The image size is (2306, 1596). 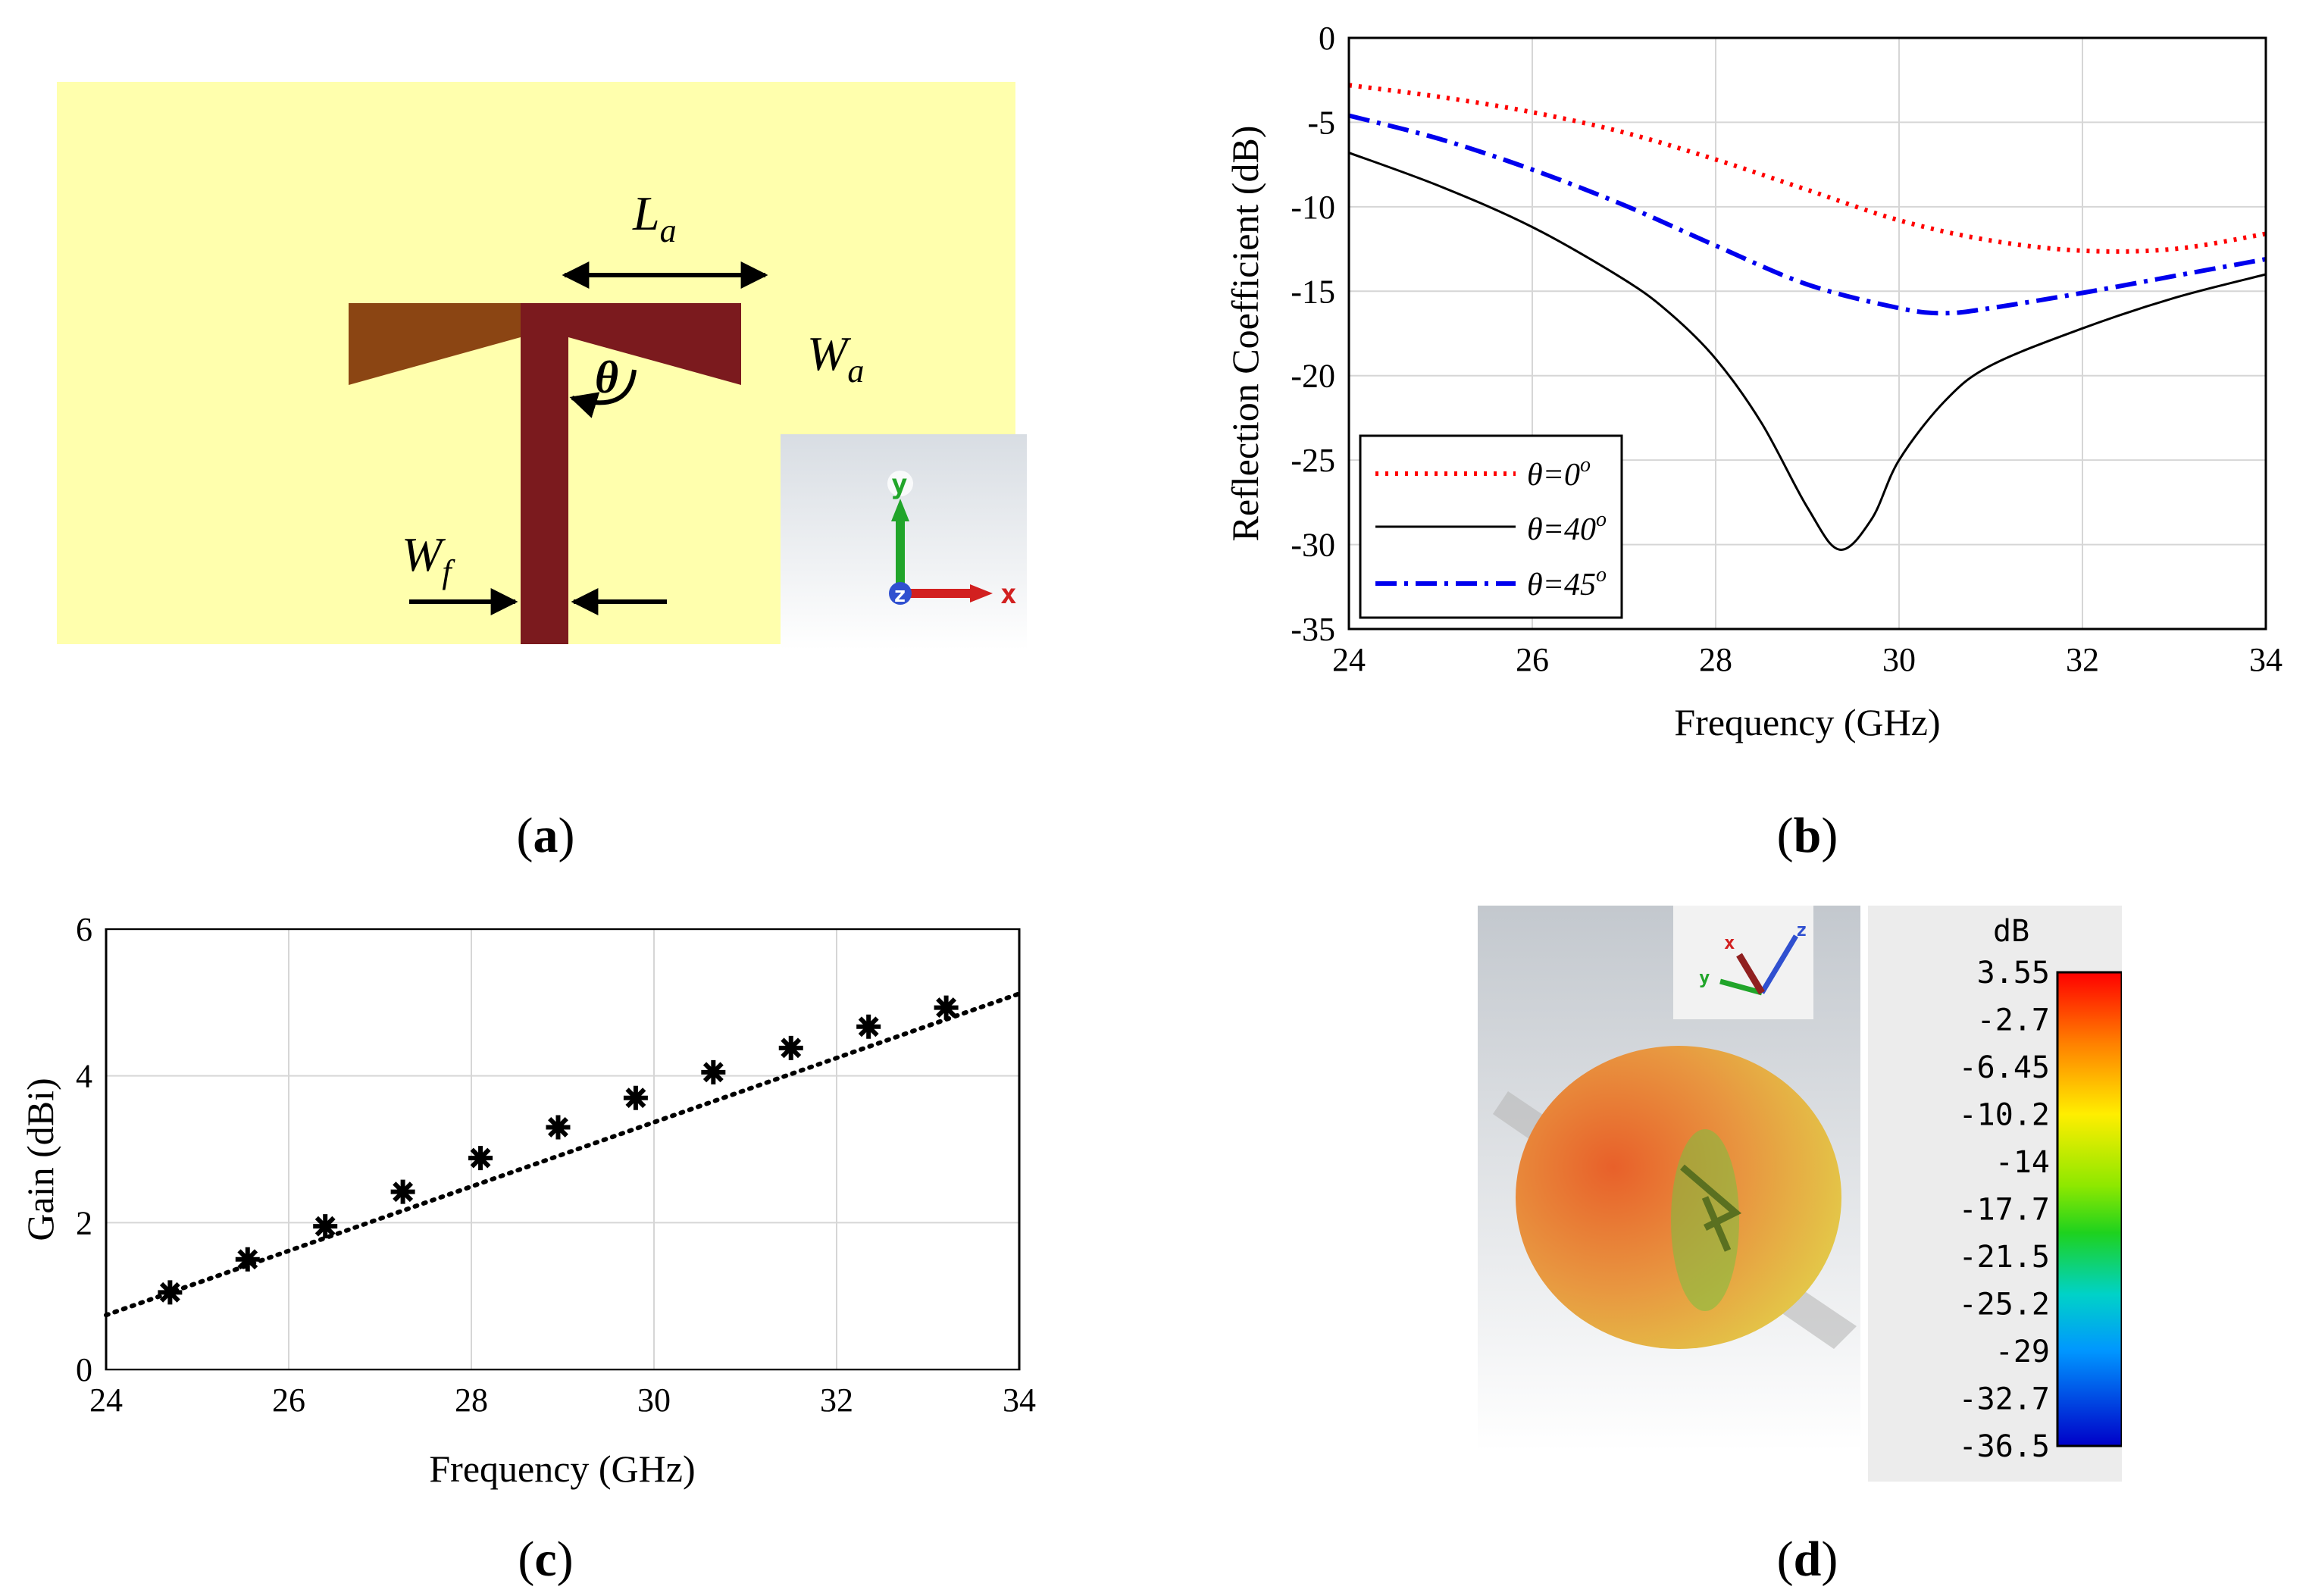 I want to click on caption-b: (b), so click(x=1807, y=835).